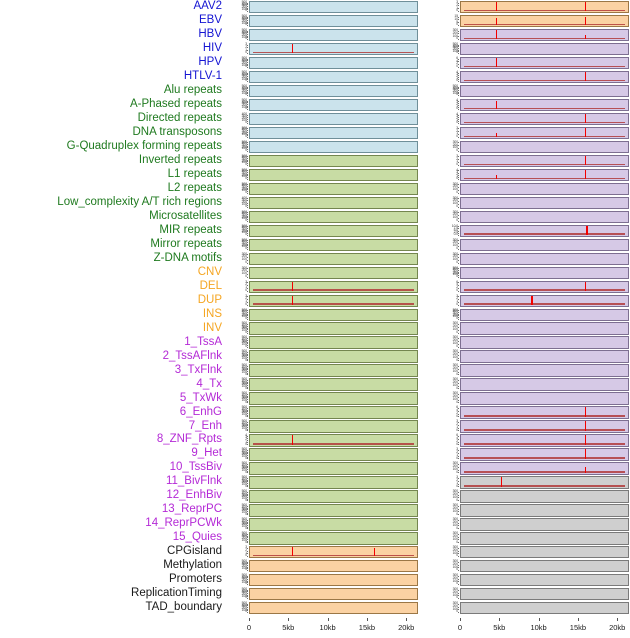  What do you see at coordinates (333, 468) in the screenshot?
I see `track-plot-area` at bounding box center [333, 468].